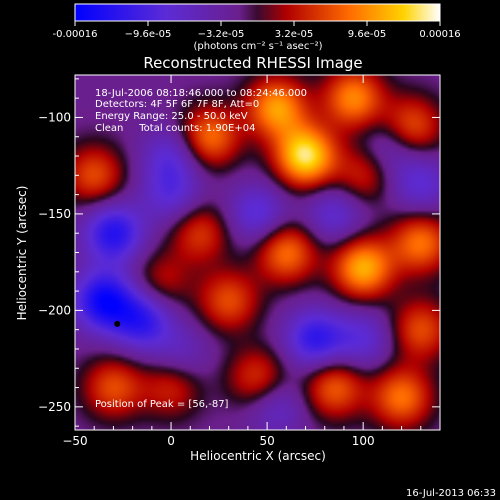  I want to click on colorbar-tick-label: 3.2e-05, so click(294, 34).